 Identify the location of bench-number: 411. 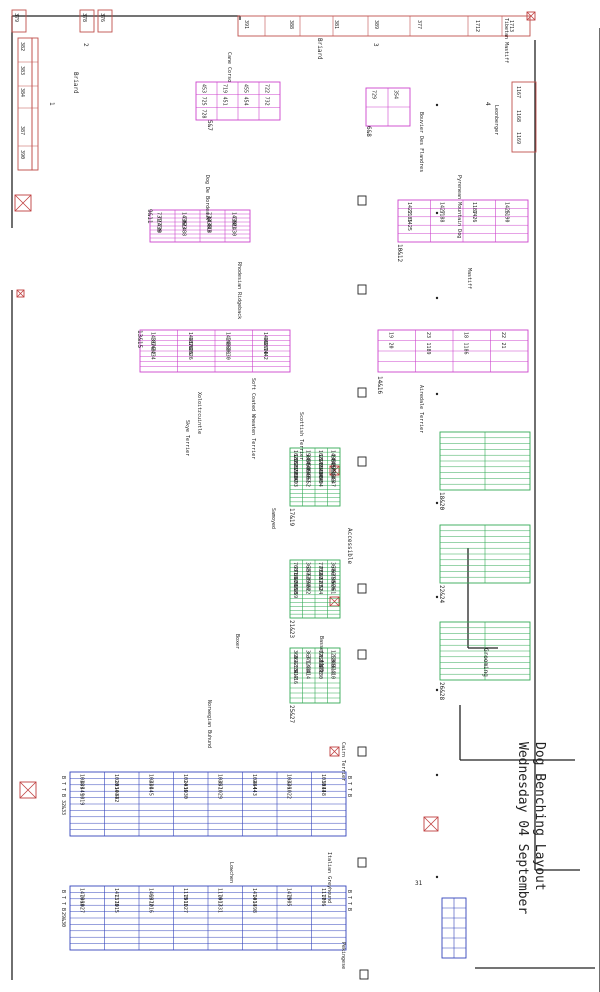
(307, 669).